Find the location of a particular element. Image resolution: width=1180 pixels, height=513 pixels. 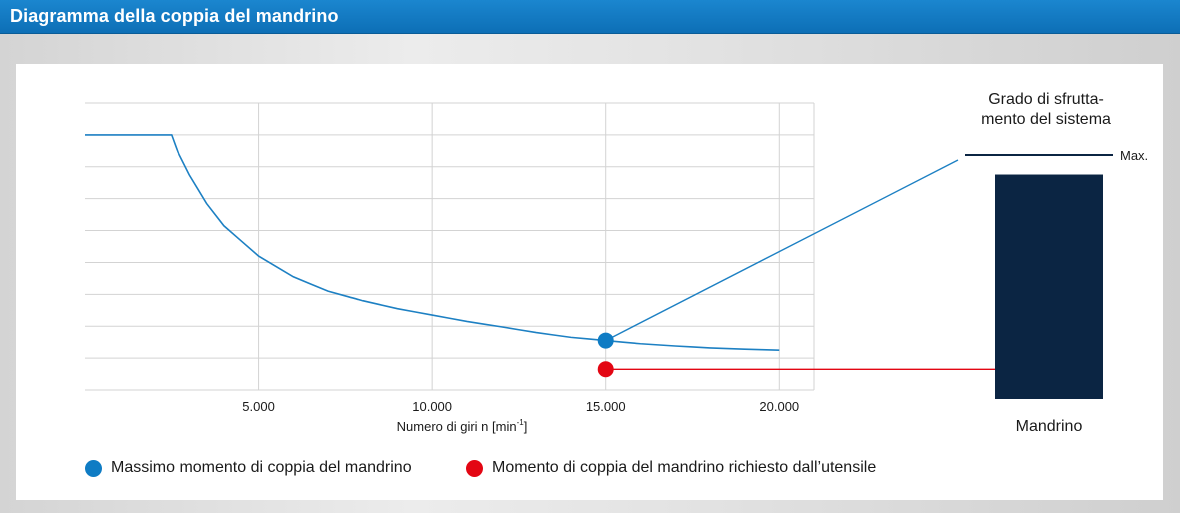

legend-item-max-torque: Massimo momento di coppia del mandrino is located at coordinates (248, 468).